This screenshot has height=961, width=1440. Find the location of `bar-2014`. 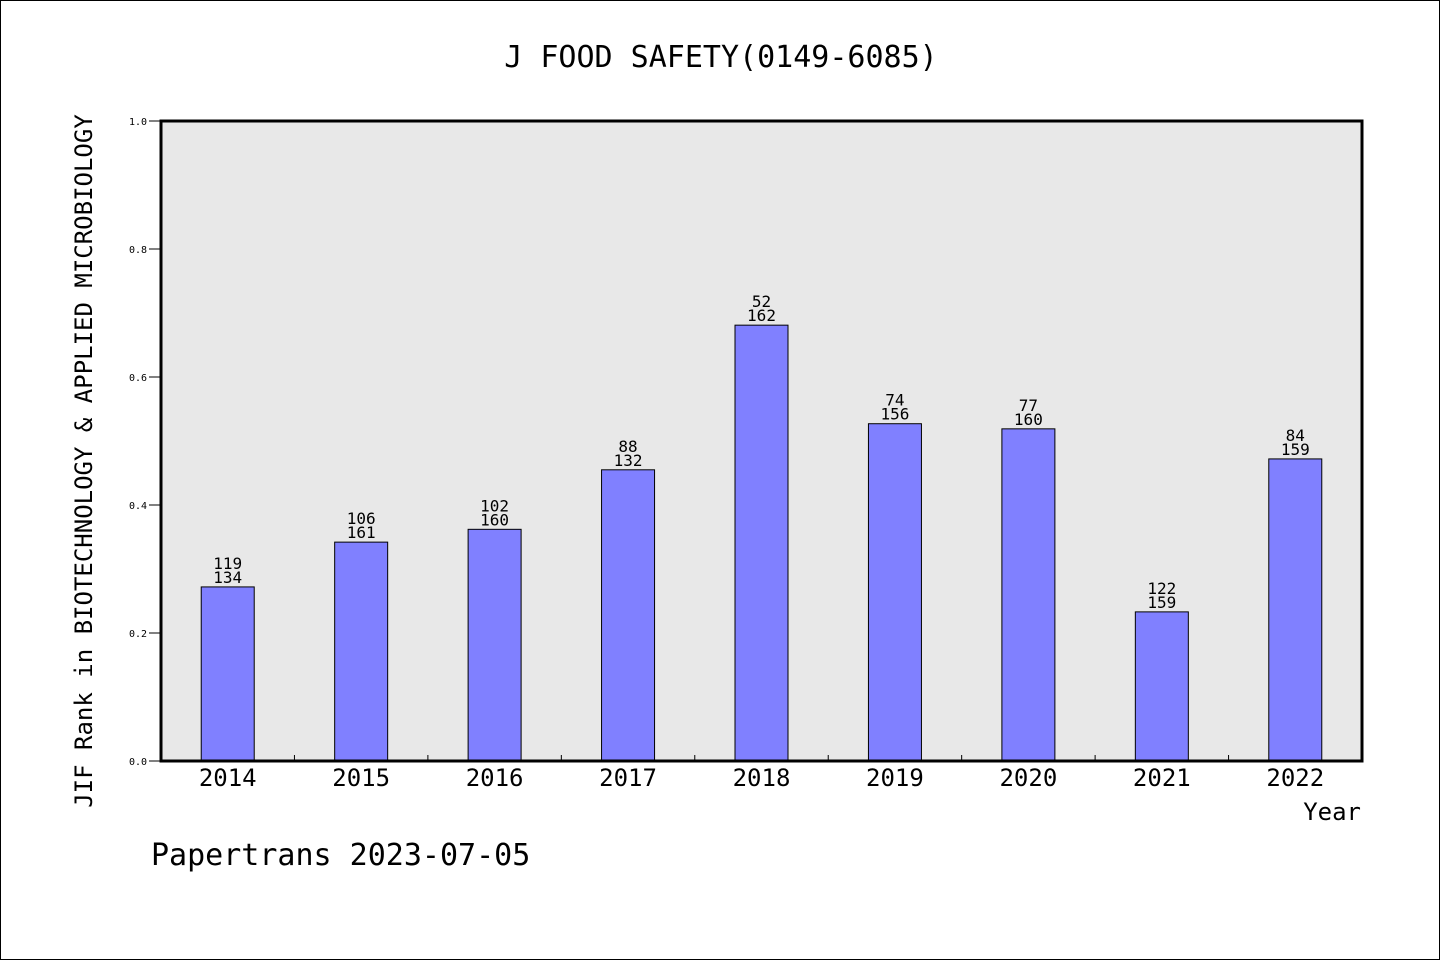

bar-2014 is located at coordinates (227, 674).